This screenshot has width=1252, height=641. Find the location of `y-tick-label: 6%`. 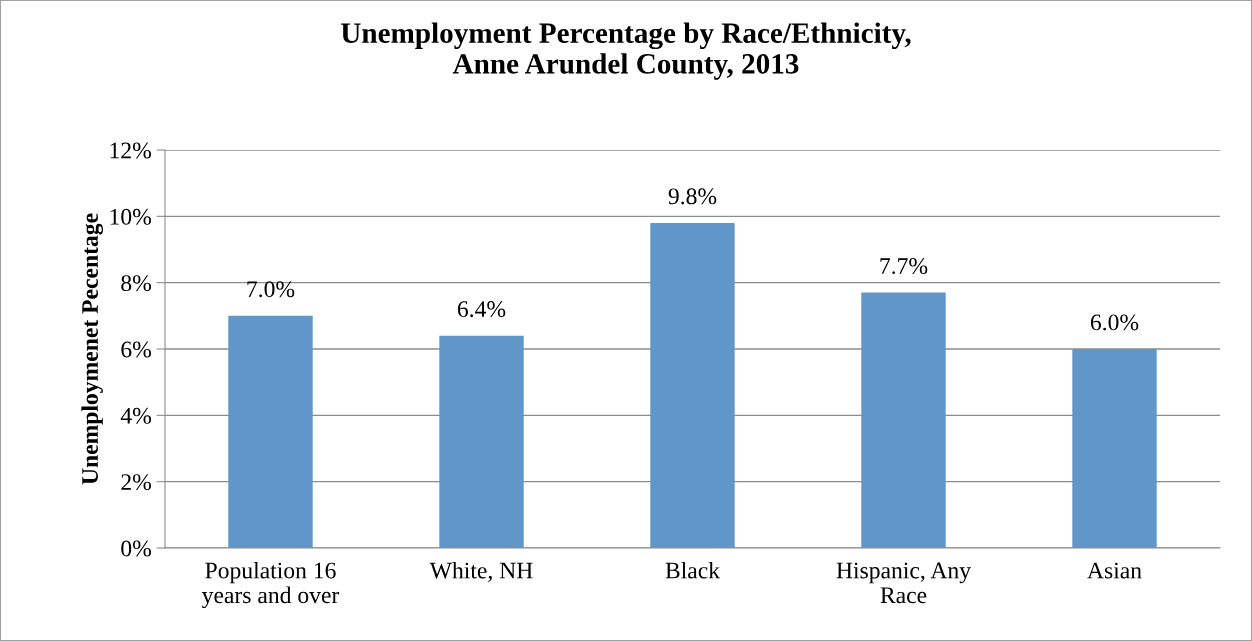

y-tick-label: 6% is located at coordinates (136, 349).